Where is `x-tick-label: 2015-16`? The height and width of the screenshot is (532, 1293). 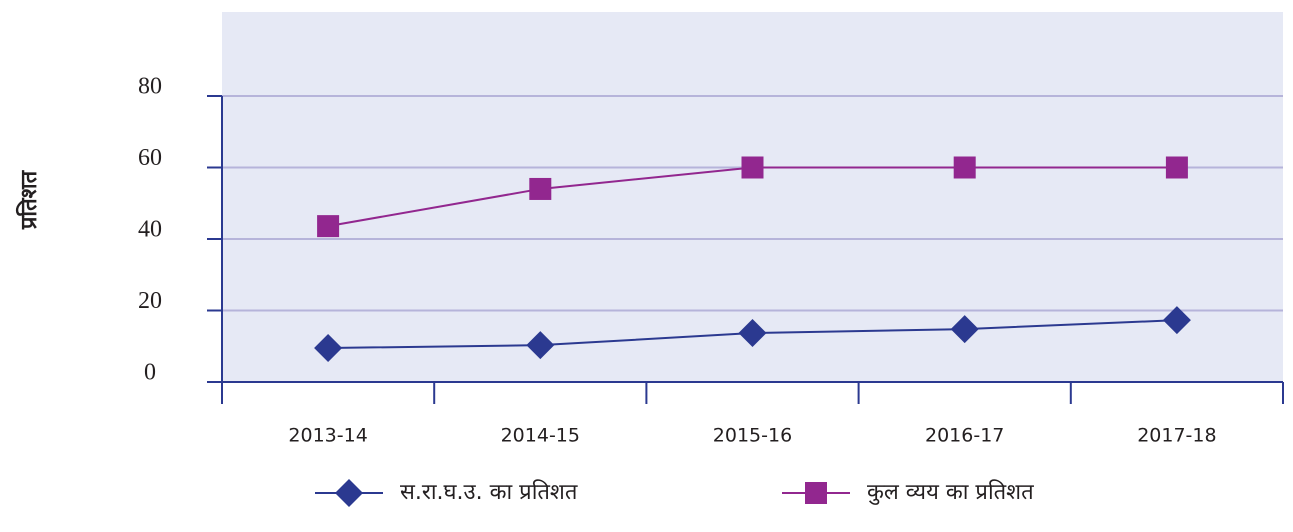 x-tick-label: 2015-16 is located at coordinates (752, 436).